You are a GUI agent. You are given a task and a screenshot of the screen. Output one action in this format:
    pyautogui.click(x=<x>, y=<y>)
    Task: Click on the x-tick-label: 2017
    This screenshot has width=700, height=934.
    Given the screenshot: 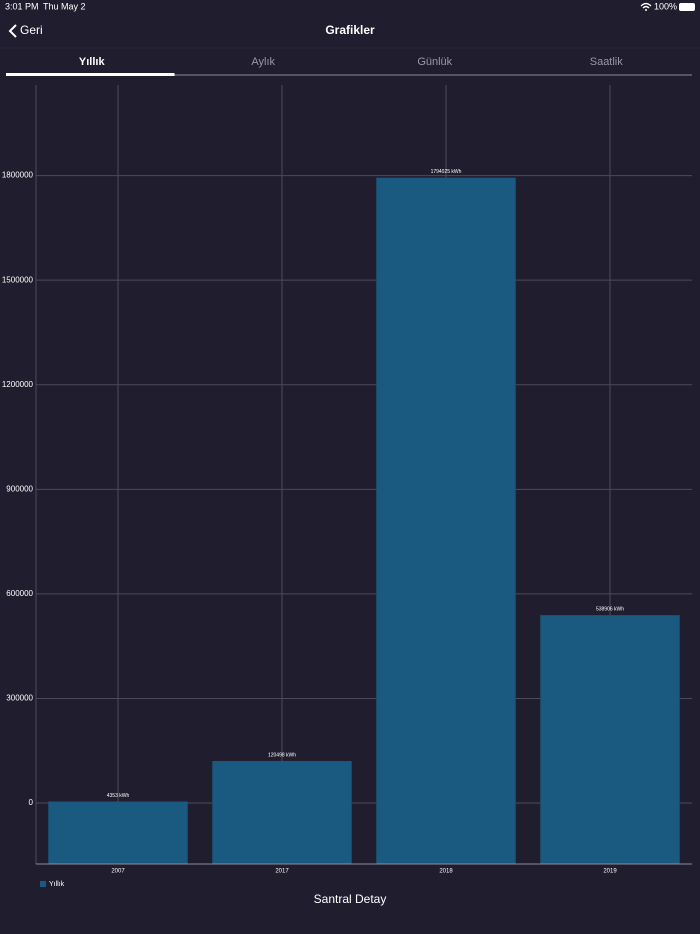 What is the action you would take?
    pyautogui.click(x=282, y=872)
    